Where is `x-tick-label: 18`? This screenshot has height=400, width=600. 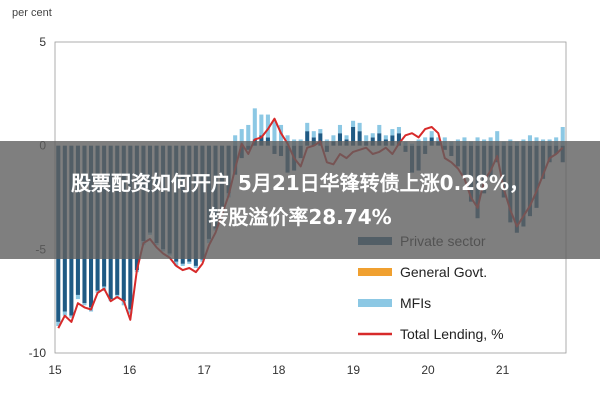 x-tick-label: 18 is located at coordinates (279, 370).